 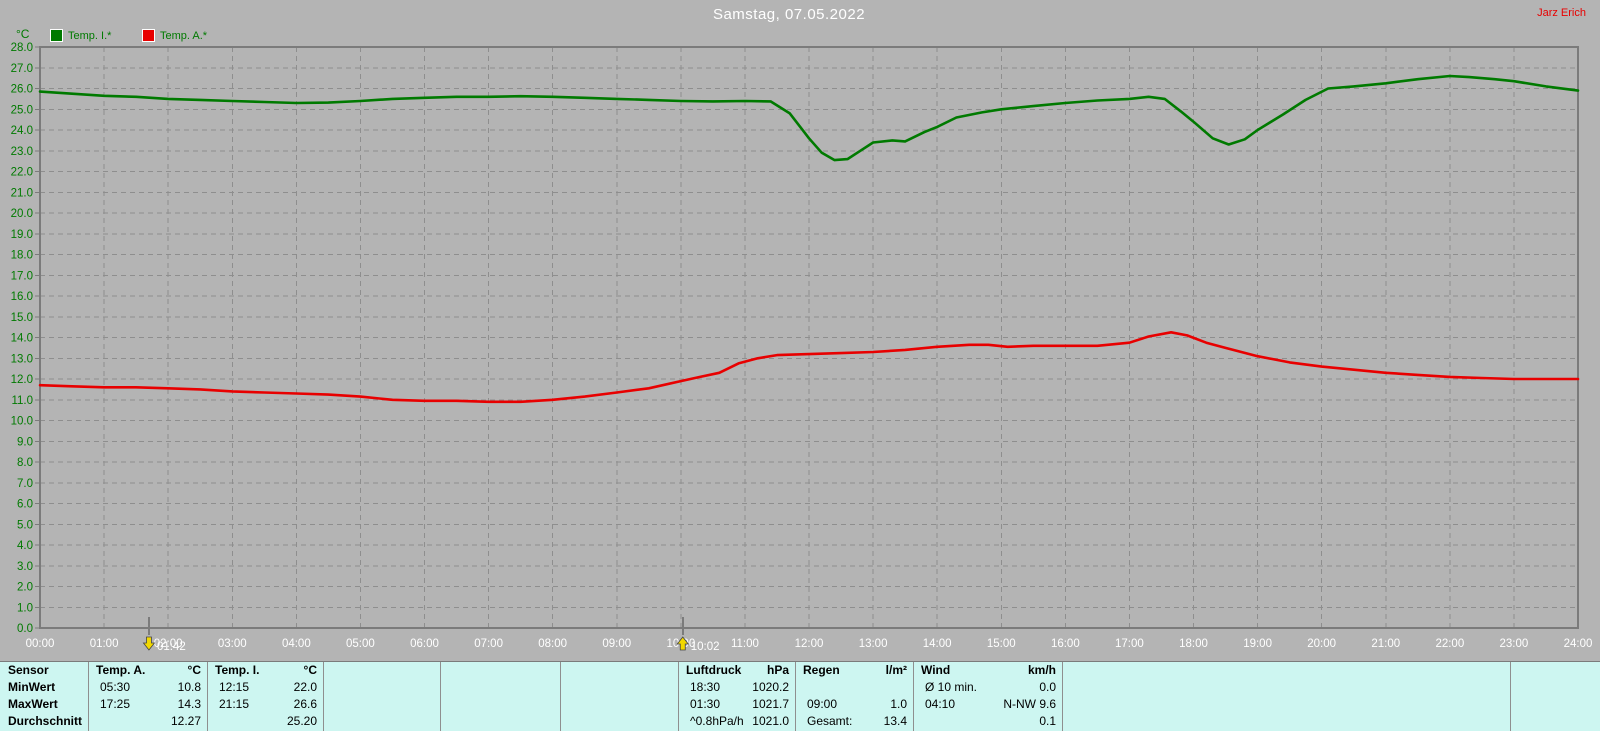 What do you see at coordinates (1385, 644) in the screenshot?
I see `x-tick-label: 21:00` at bounding box center [1385, 644].